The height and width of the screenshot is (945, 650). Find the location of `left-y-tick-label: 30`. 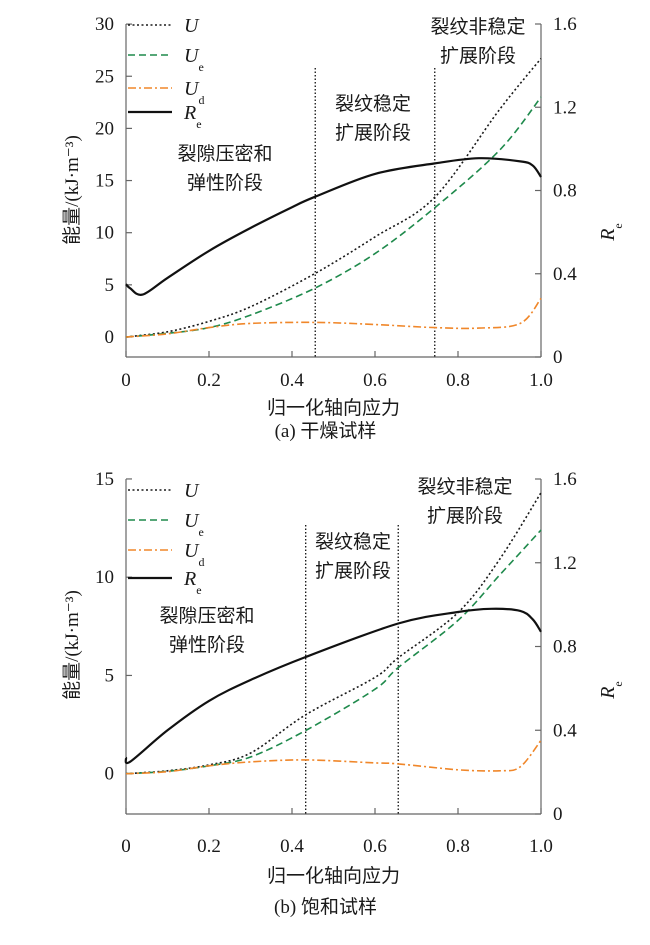

left-y-tick-label: 30 is located at coordinates (104, 24).